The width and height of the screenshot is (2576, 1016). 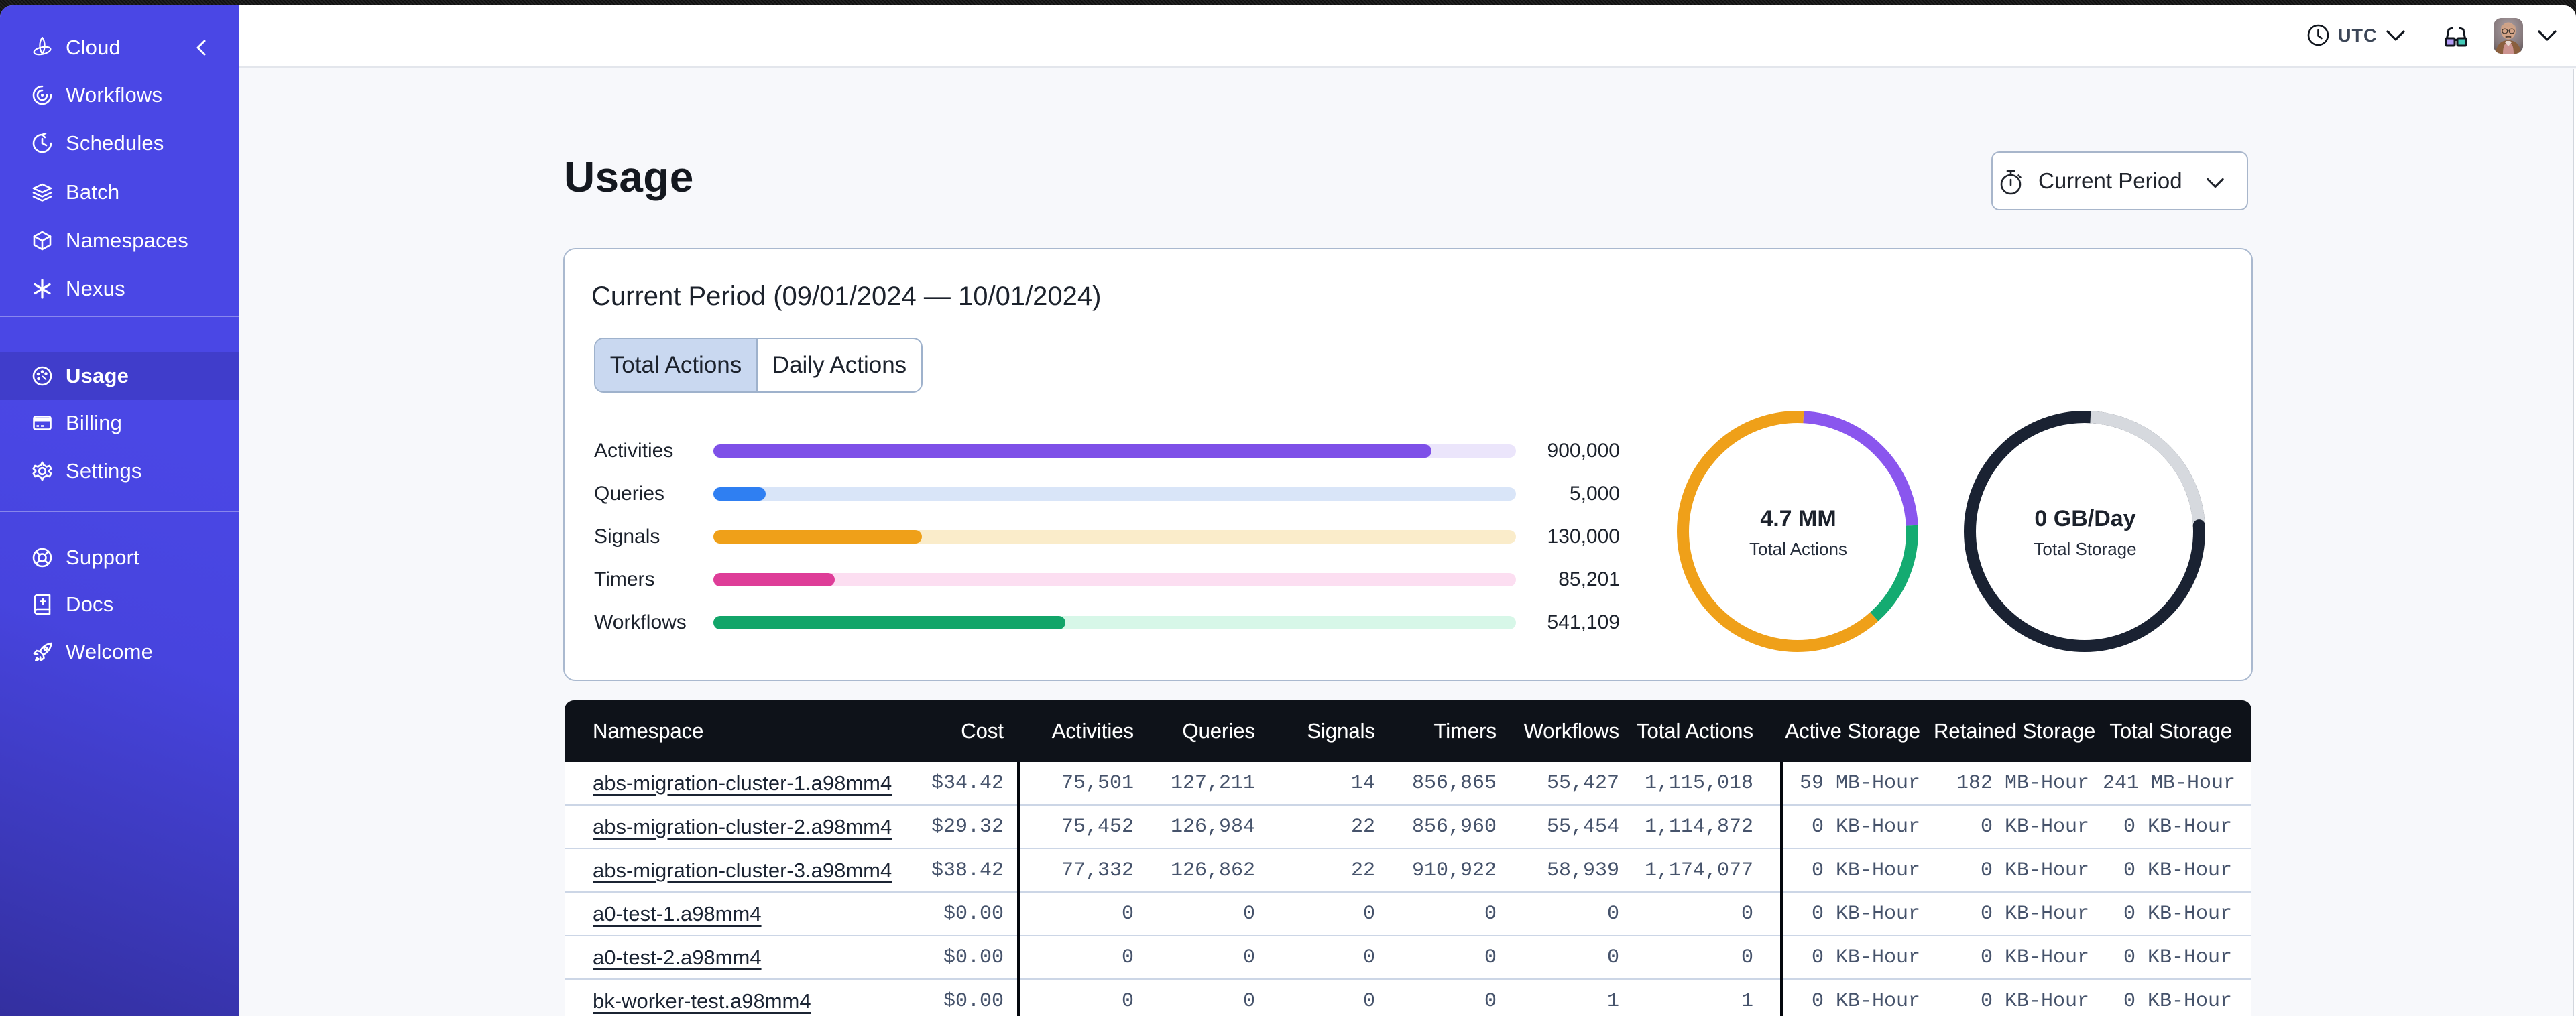 I want to click on svg-text: 4.7 MM, so click(x=1798, y=518).